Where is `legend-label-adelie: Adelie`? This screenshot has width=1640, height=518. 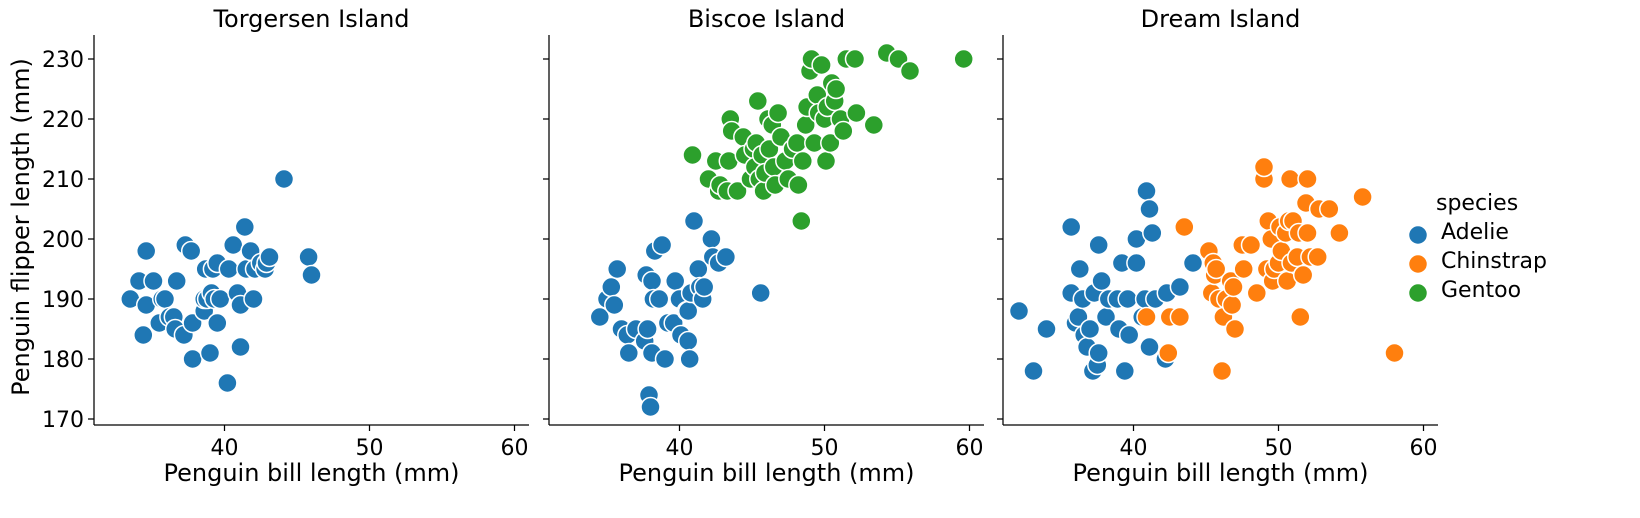 legend-label-adelie: Adelie is located at coordinates (1475, 232).